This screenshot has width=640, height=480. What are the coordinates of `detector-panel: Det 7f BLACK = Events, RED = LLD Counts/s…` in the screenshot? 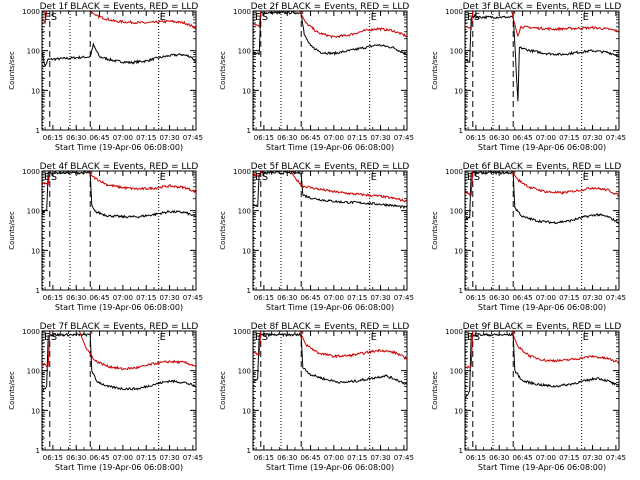 It's located at (105, 397).